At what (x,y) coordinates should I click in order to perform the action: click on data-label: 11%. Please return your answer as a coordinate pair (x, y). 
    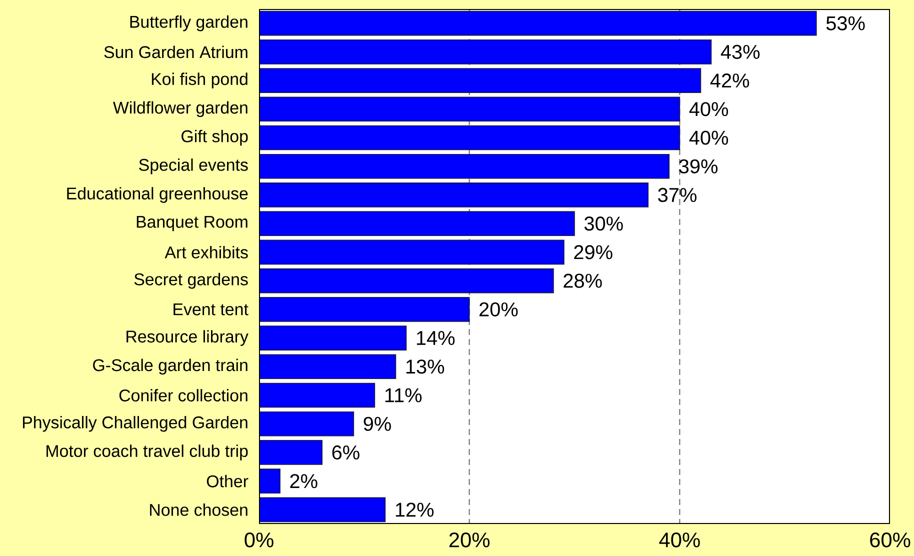
    Looking at the image, I should click on (403, 395).